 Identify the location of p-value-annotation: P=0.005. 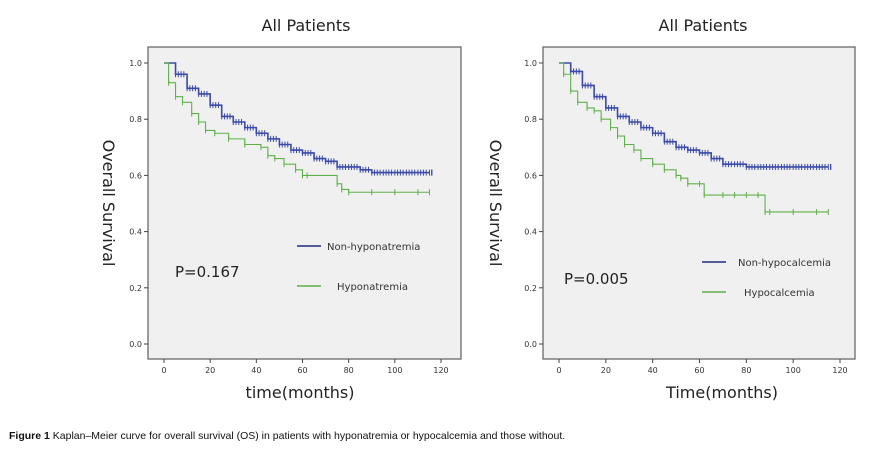
(596, 279).